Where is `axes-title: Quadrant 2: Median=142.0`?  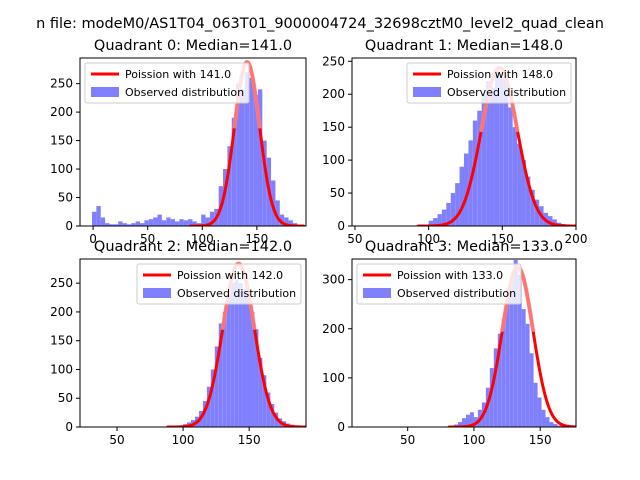
axes-title: Quadrant 2: Median=142.0 is located at coordinates (193, 247).